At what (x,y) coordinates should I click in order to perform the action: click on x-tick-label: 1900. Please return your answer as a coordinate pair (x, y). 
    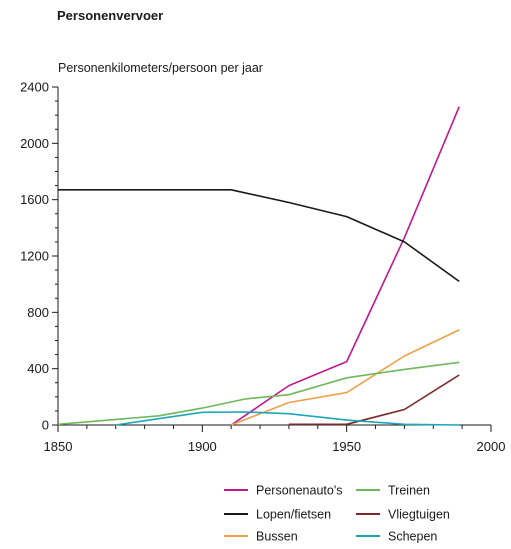
    Looking at the image, I should click on (202, 446).